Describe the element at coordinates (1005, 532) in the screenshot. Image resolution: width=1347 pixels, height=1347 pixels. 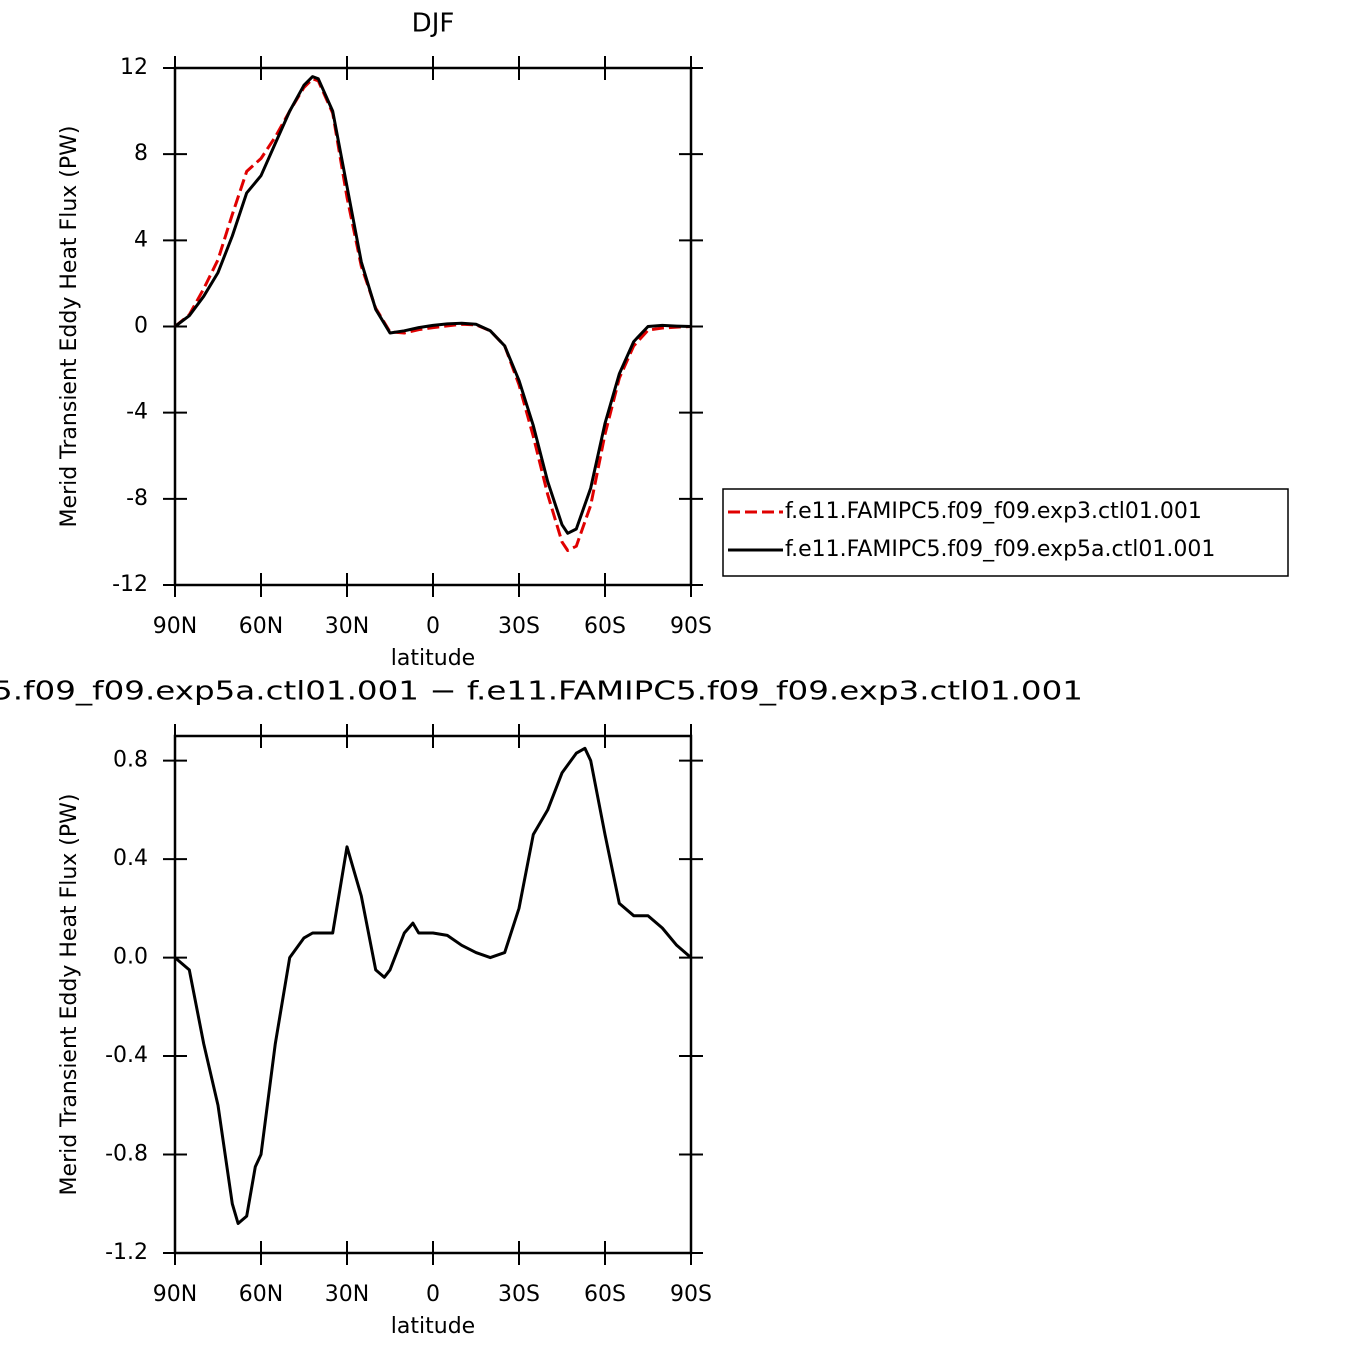
I see `legend-box` at that location.